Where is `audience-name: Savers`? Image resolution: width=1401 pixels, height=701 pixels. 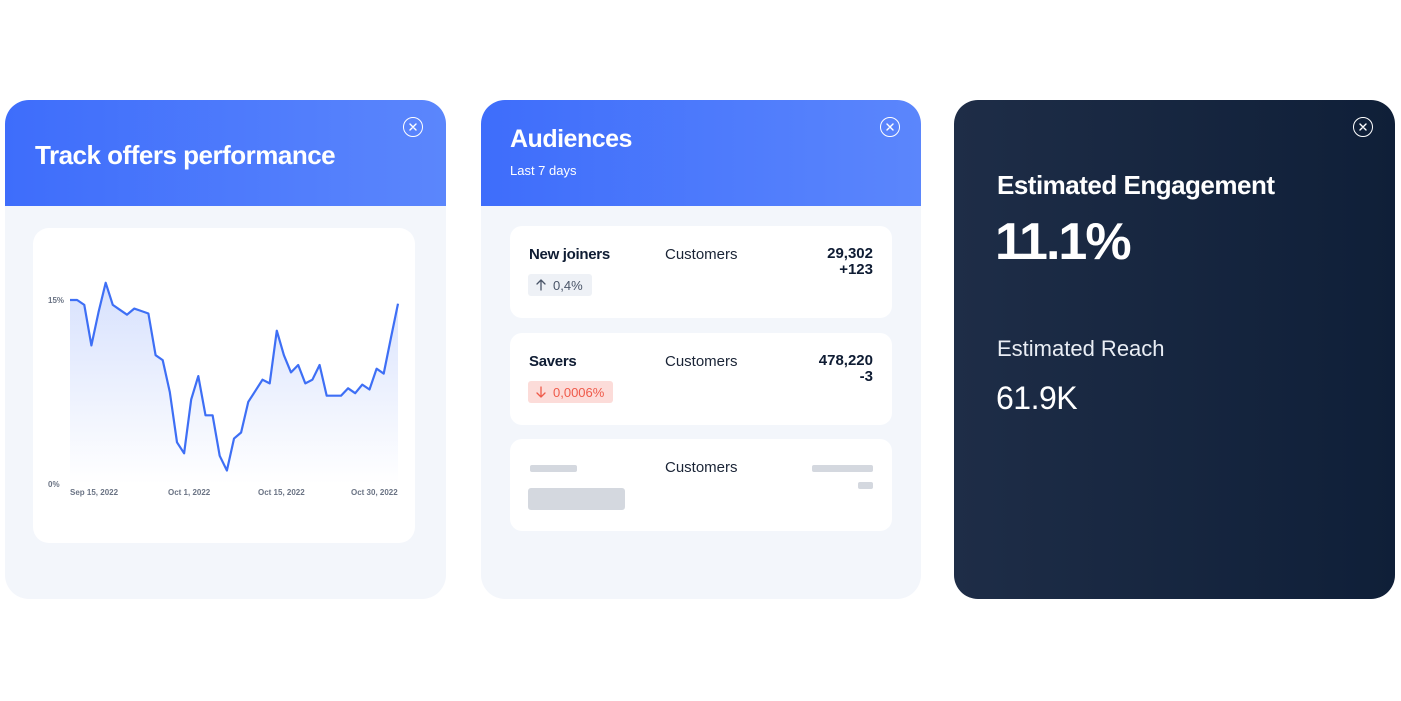
audience-name: Savers is located at coordinates (553, 361).